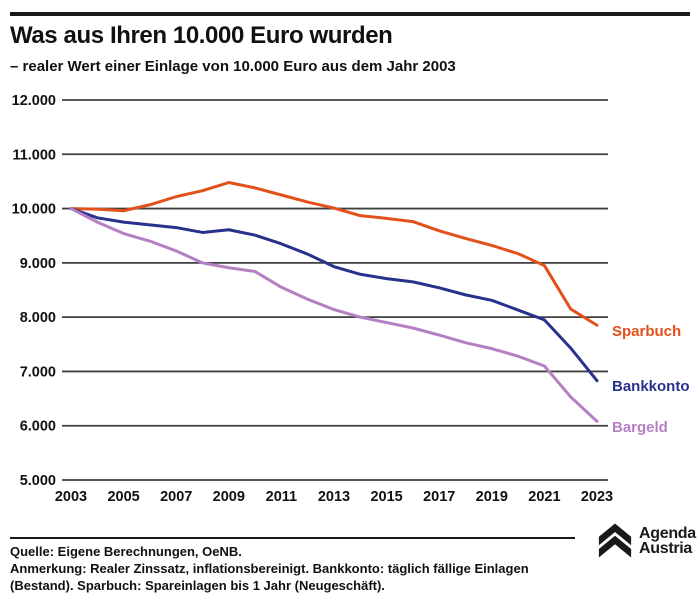 Image resolution: width=700 pixels, height=609 pixels. I want to click on y-axis-tick-label: 8.000, so click(38, 318).